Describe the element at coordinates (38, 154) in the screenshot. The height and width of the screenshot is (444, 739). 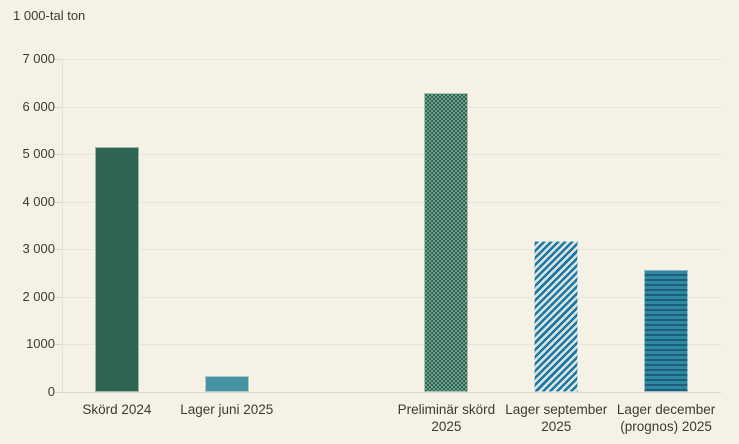
I see `y-tick-label-5000: 5 000` at that location.